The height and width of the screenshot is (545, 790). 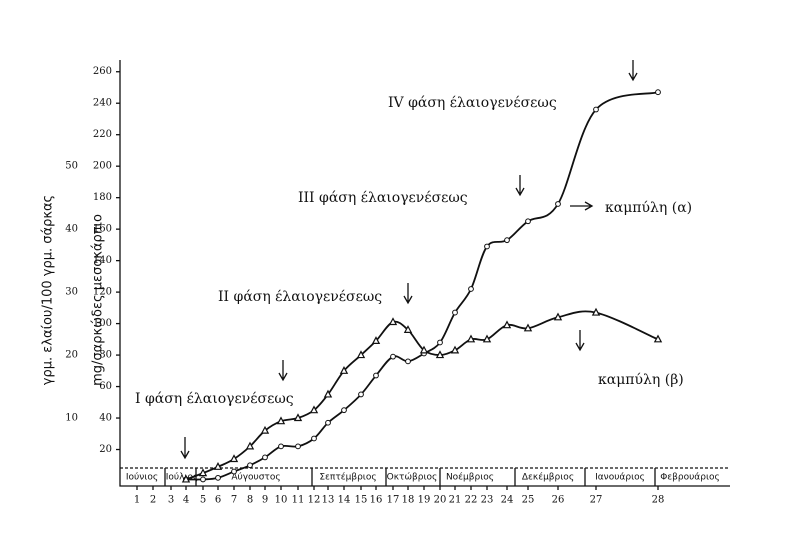 I want to click on annotation: I φάση έλαιογενέσεως, so click(x=214, y=398).